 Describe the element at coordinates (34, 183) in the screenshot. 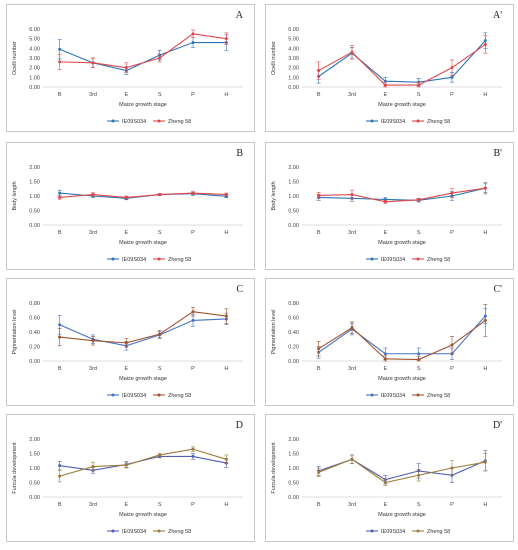

I see `y-tick-label: 1.50` at that location.